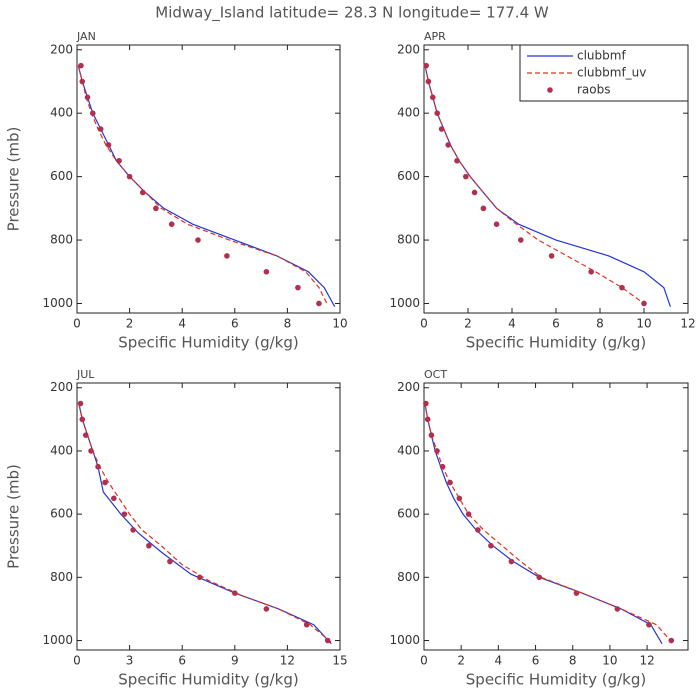 This screenshot has width=700, height=700. I want to click on x-tick-label: 9, so click(235, 661).